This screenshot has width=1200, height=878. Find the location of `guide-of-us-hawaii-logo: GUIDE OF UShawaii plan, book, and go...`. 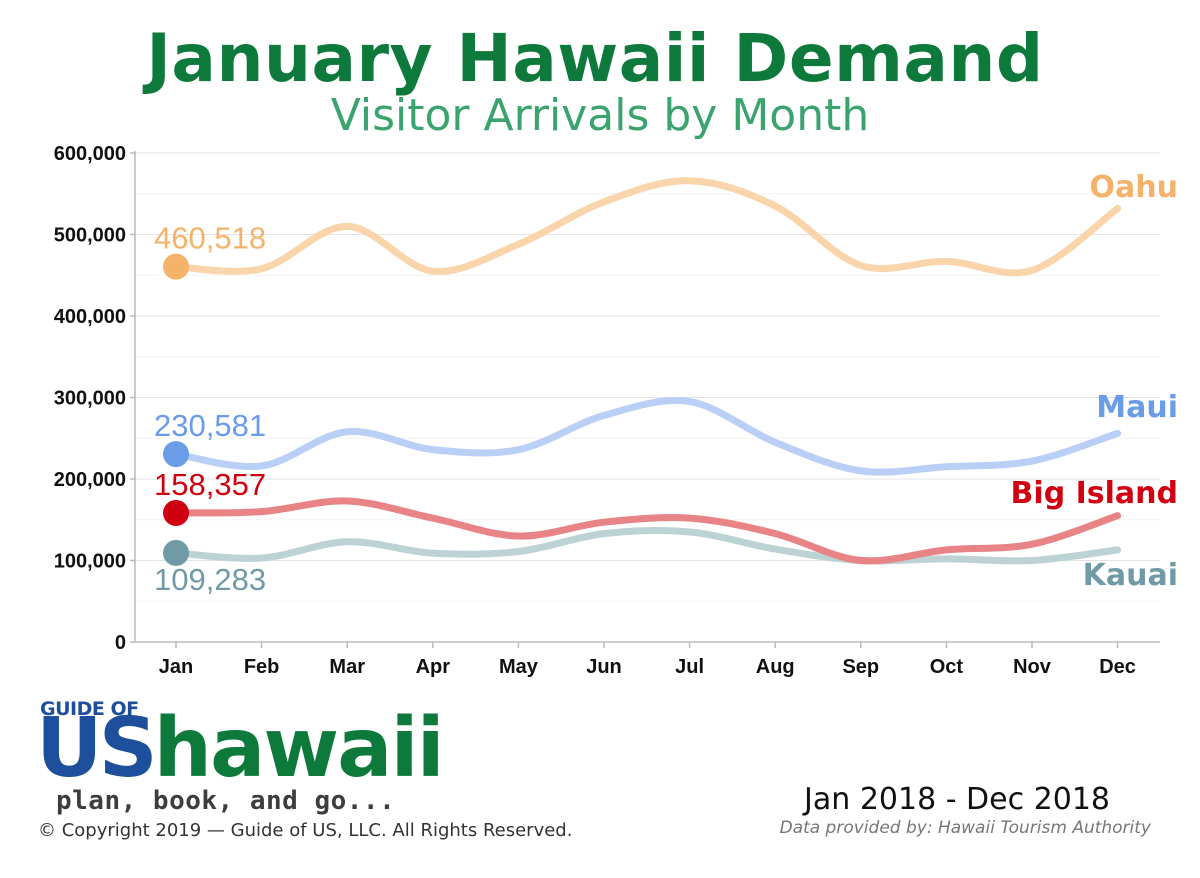

guide-of-us-hawaii-logo: GUIDE OF UShawaii plan, book, and go... is located at coordinates (240, 758).